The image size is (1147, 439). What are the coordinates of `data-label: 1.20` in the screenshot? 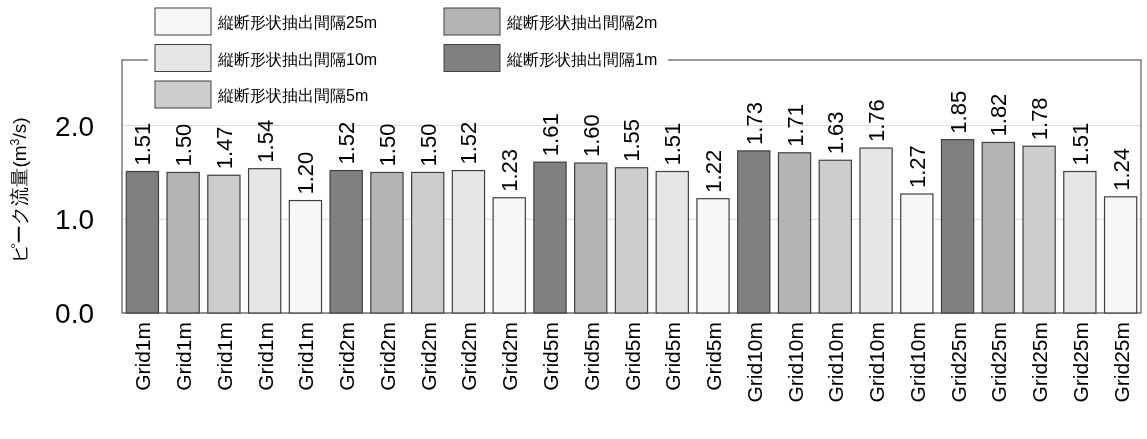 It's located at (306, 173).